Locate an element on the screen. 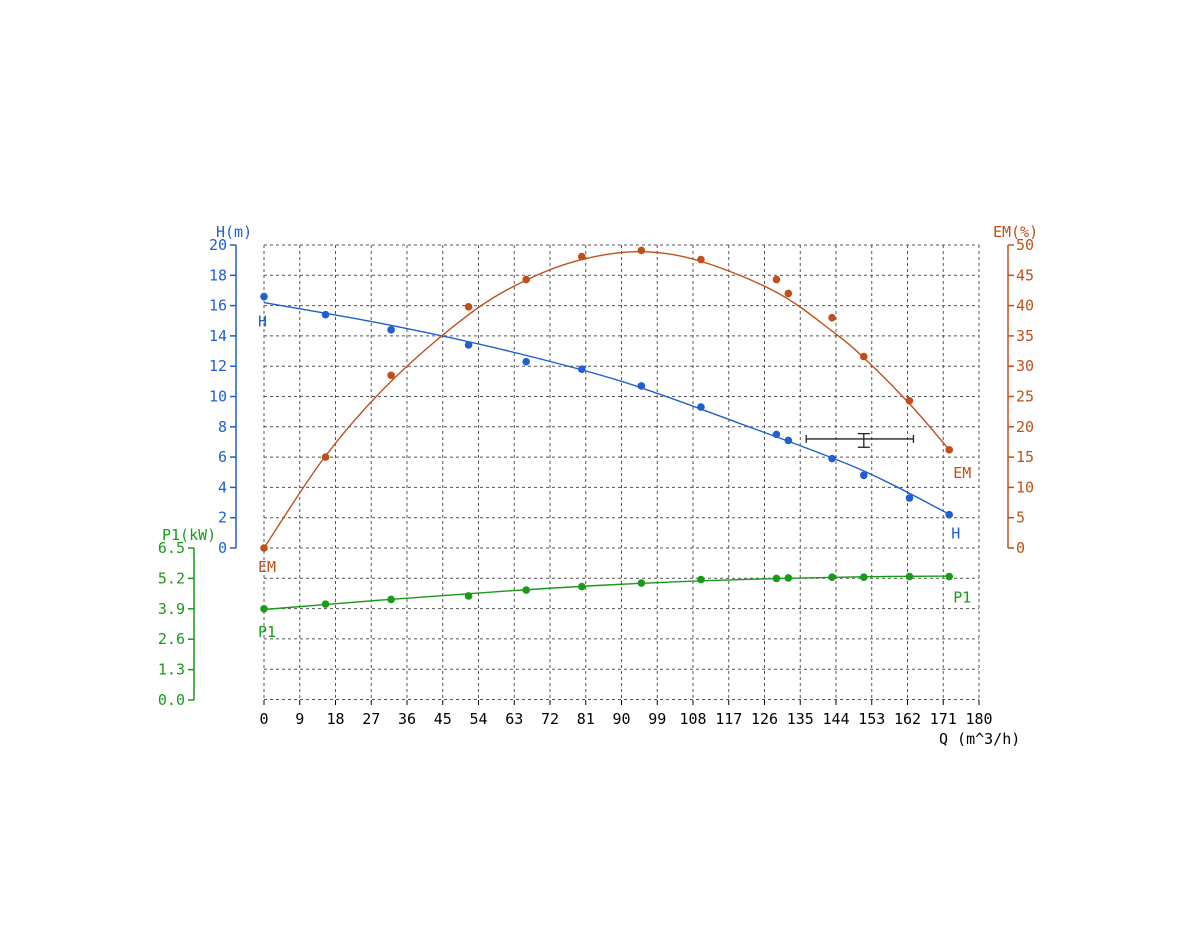 The width and height of the screenshot is (1200, 950). h-axis-tick-label: 8 is located at coordinates (222, 427).